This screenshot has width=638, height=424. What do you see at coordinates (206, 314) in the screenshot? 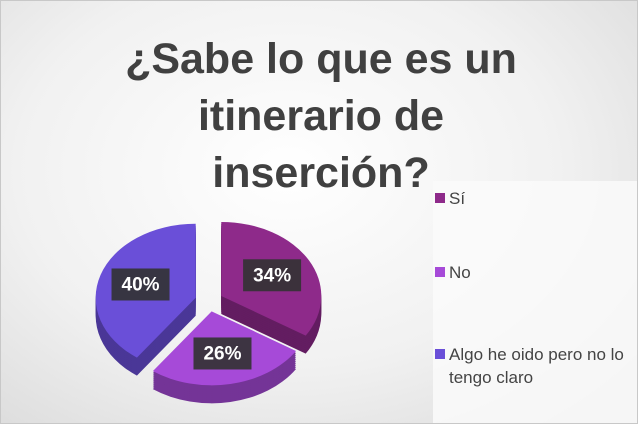
I see `data-labels: 34% 26% 40%` at bounding box center [206, 314].